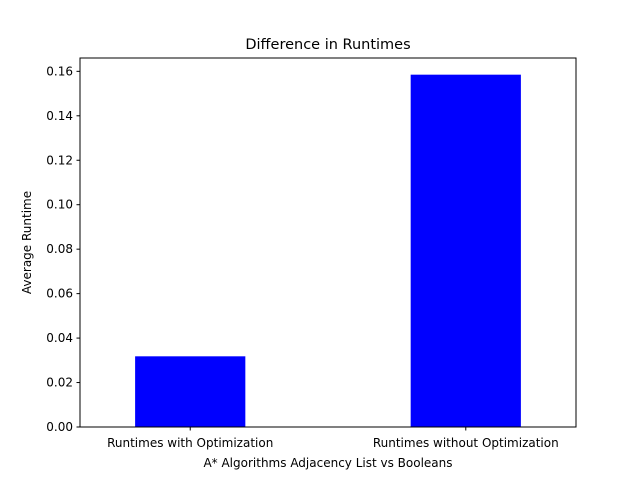  I want to click on y-axis-label: Average Runtime, so click(27, 242).